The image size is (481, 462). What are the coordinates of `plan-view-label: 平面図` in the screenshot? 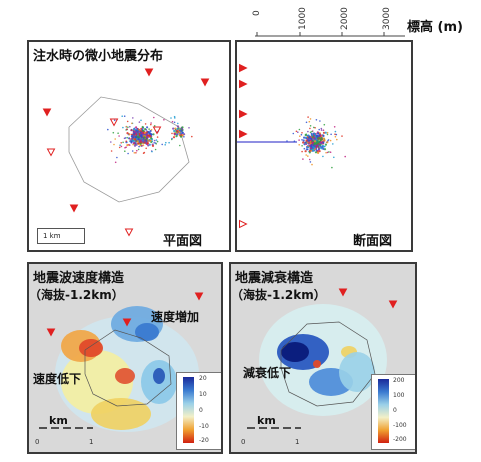 It's located at (183, 241).